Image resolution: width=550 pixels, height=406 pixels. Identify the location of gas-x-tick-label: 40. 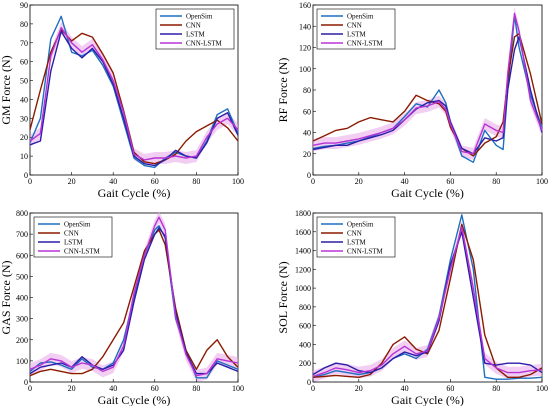
(113, 388).